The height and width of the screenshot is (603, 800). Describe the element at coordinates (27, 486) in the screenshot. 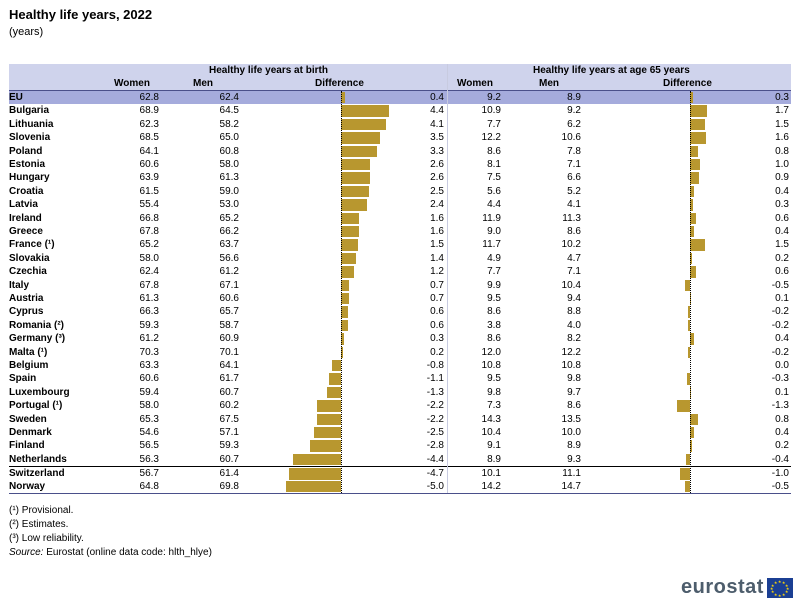

I see `country-label: Norway` at that location.